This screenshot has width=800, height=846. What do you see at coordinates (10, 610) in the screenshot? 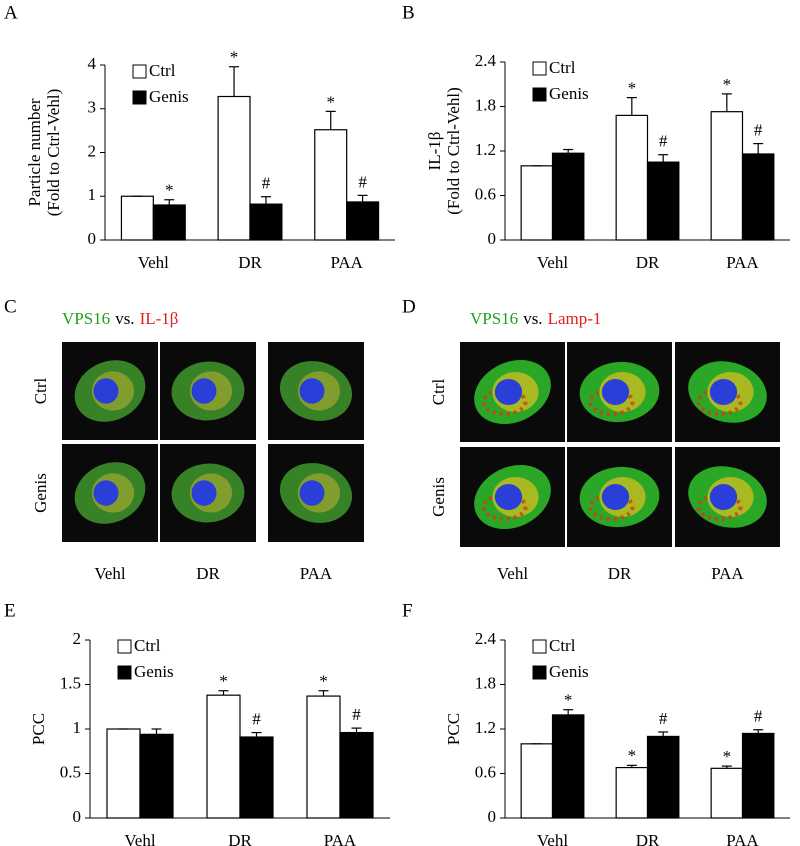
I see `panel-label: E` at bounding box center [10, 610].